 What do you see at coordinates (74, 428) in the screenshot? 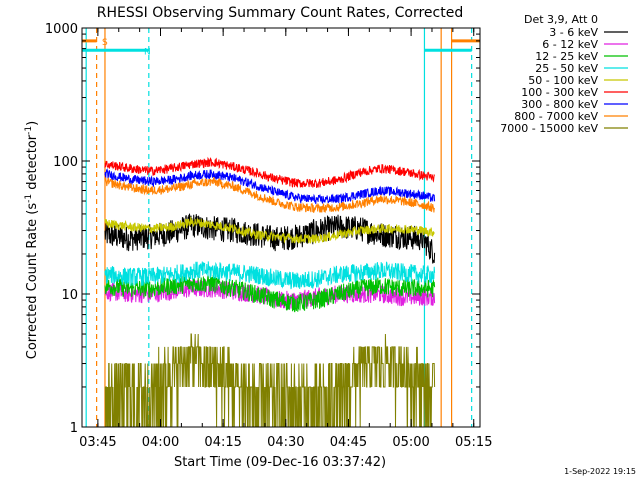
I see `y-tick-label-0: 1` at bounding box center [74, 428].